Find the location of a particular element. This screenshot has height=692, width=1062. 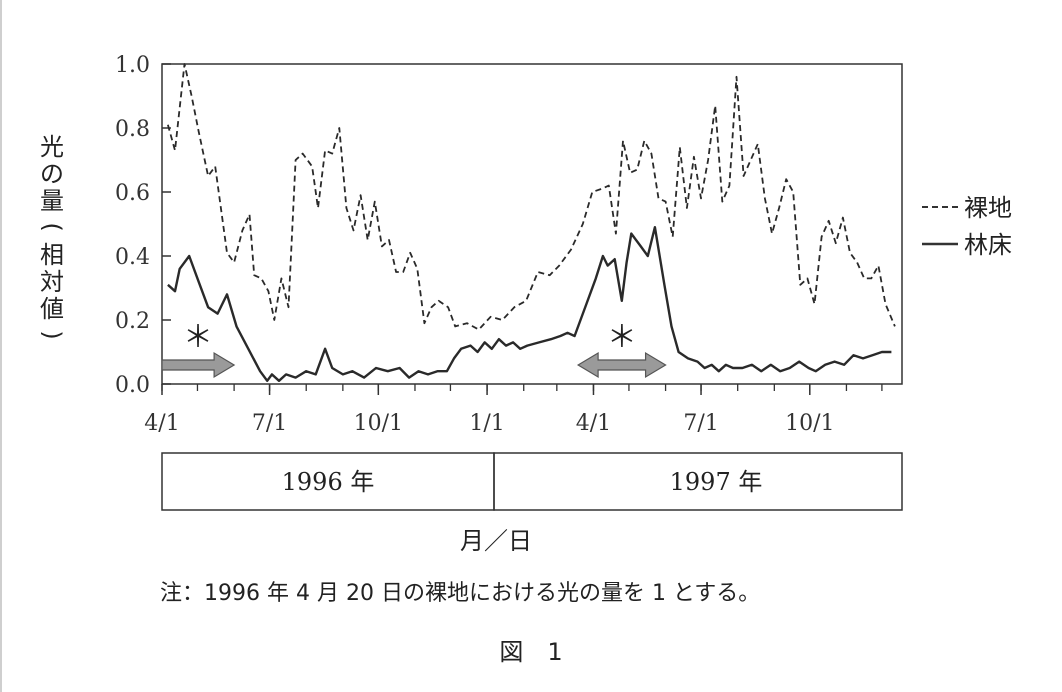

y-tick-label: 0.8 is located at coordinates (132, 129).